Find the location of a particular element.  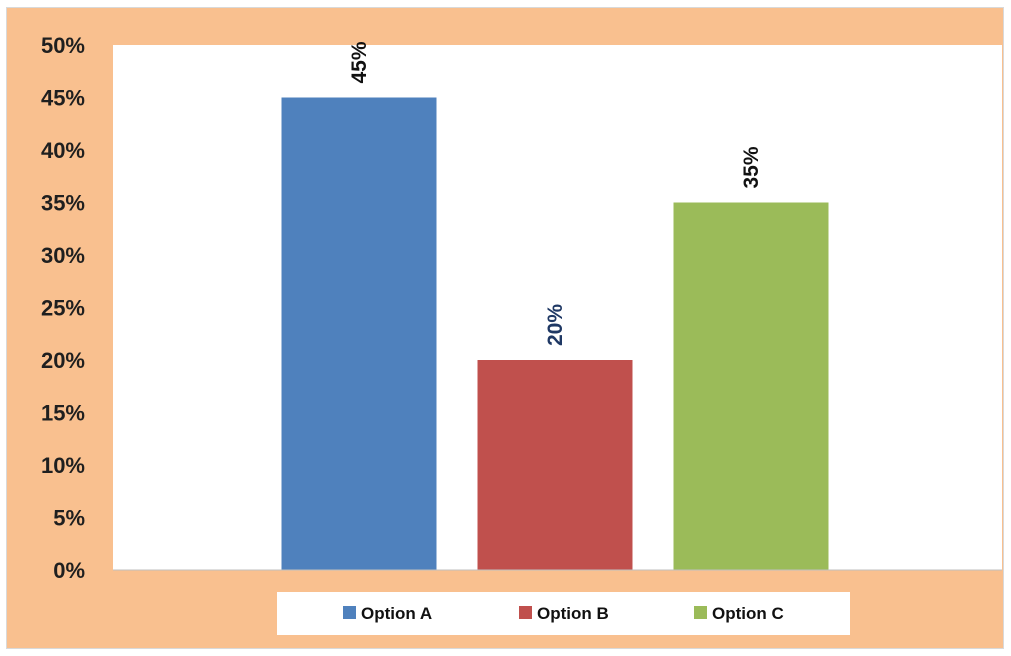

y-tick-label: 45% is located at coordinates (63, 98).